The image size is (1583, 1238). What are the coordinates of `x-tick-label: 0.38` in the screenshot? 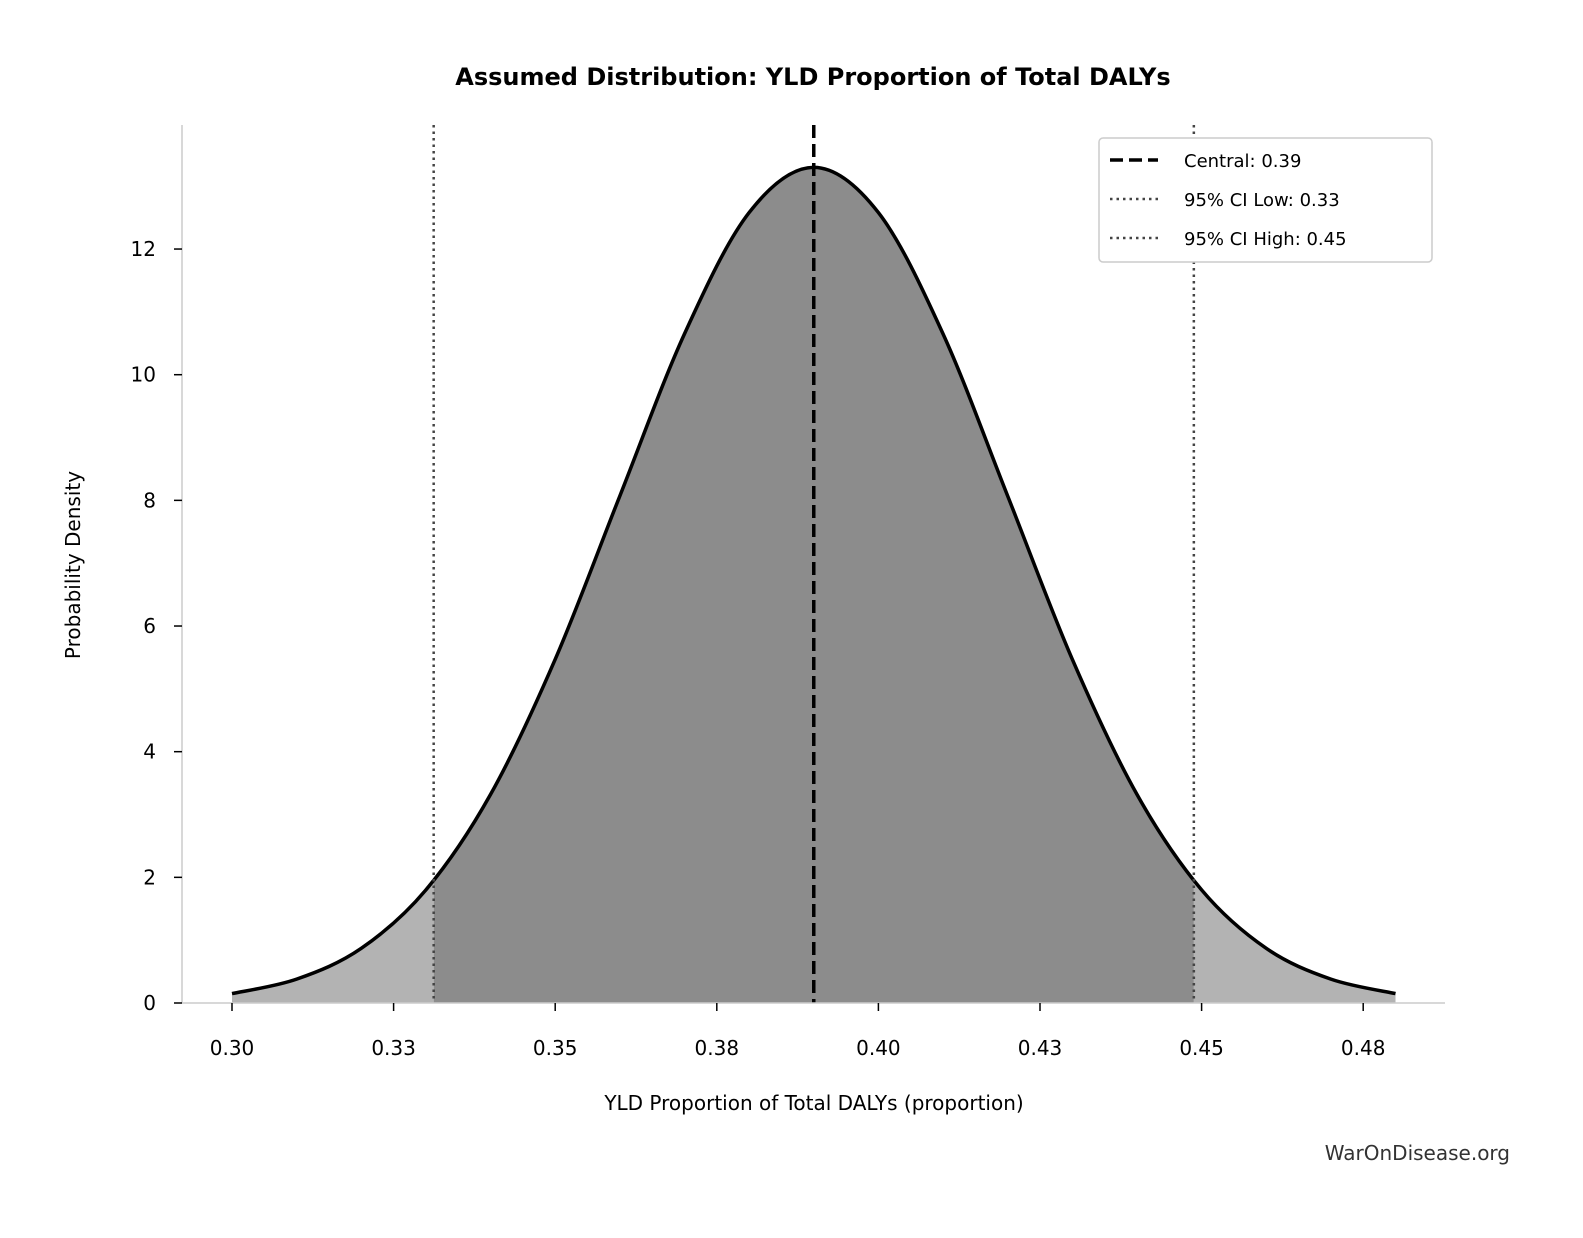 It's located at (717, 1048).